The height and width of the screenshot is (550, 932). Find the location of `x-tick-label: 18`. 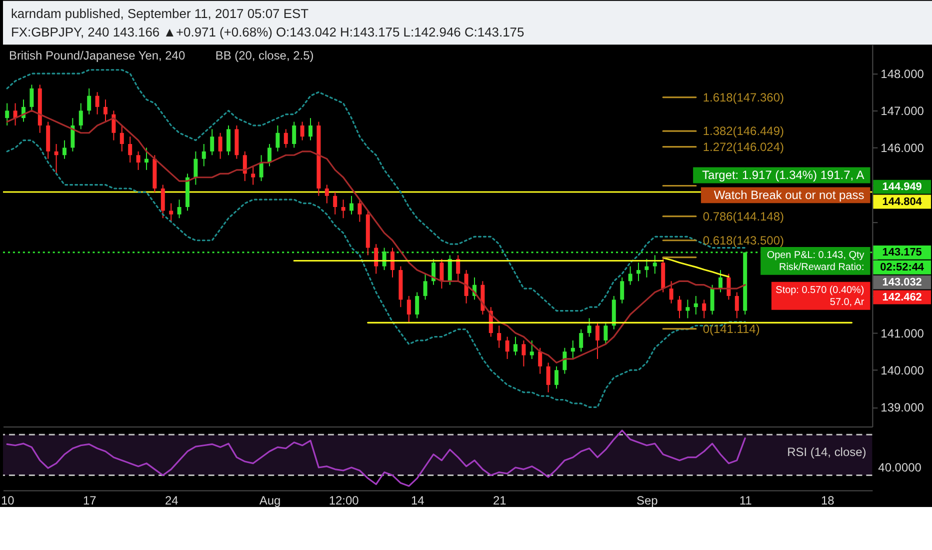

x-tick-label: 18 is located at coordinates (827, 501).